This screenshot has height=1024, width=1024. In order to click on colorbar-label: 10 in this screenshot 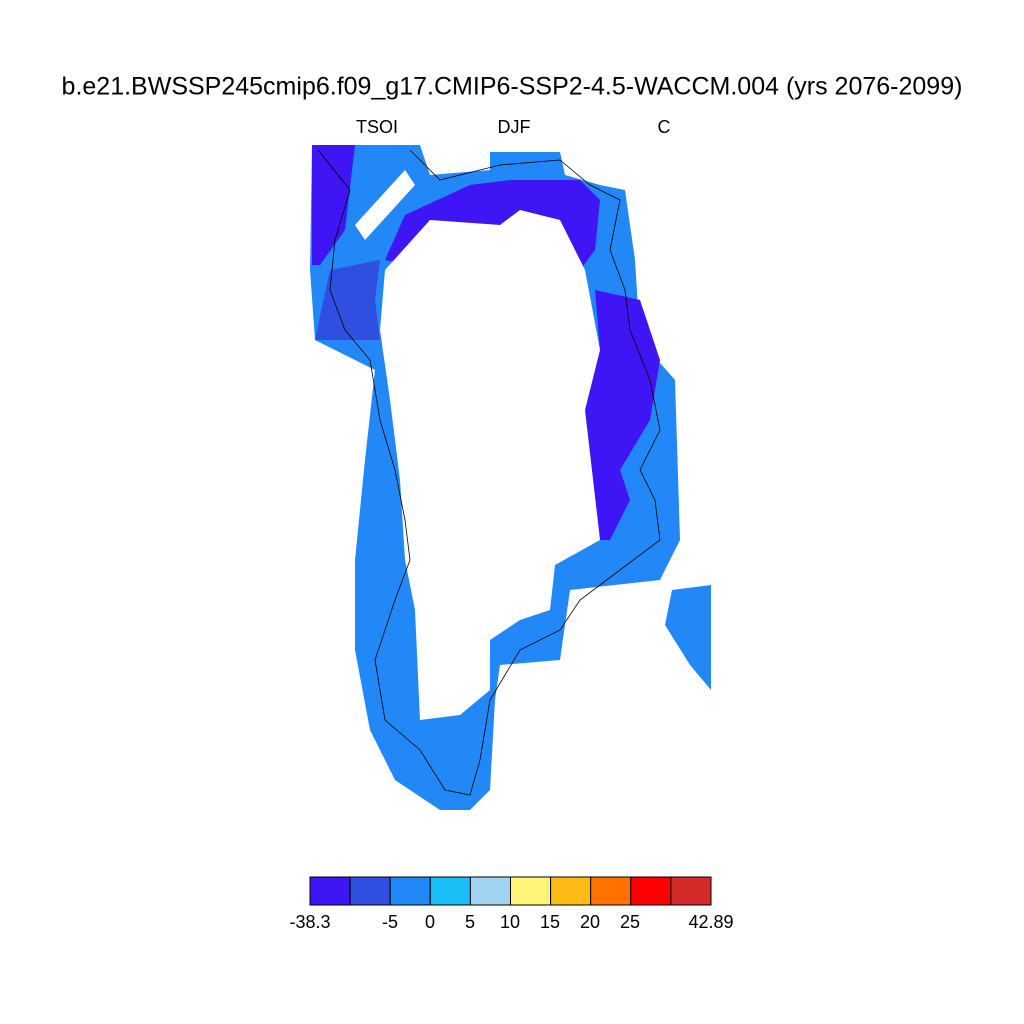, I will do `click(510, 922)`.